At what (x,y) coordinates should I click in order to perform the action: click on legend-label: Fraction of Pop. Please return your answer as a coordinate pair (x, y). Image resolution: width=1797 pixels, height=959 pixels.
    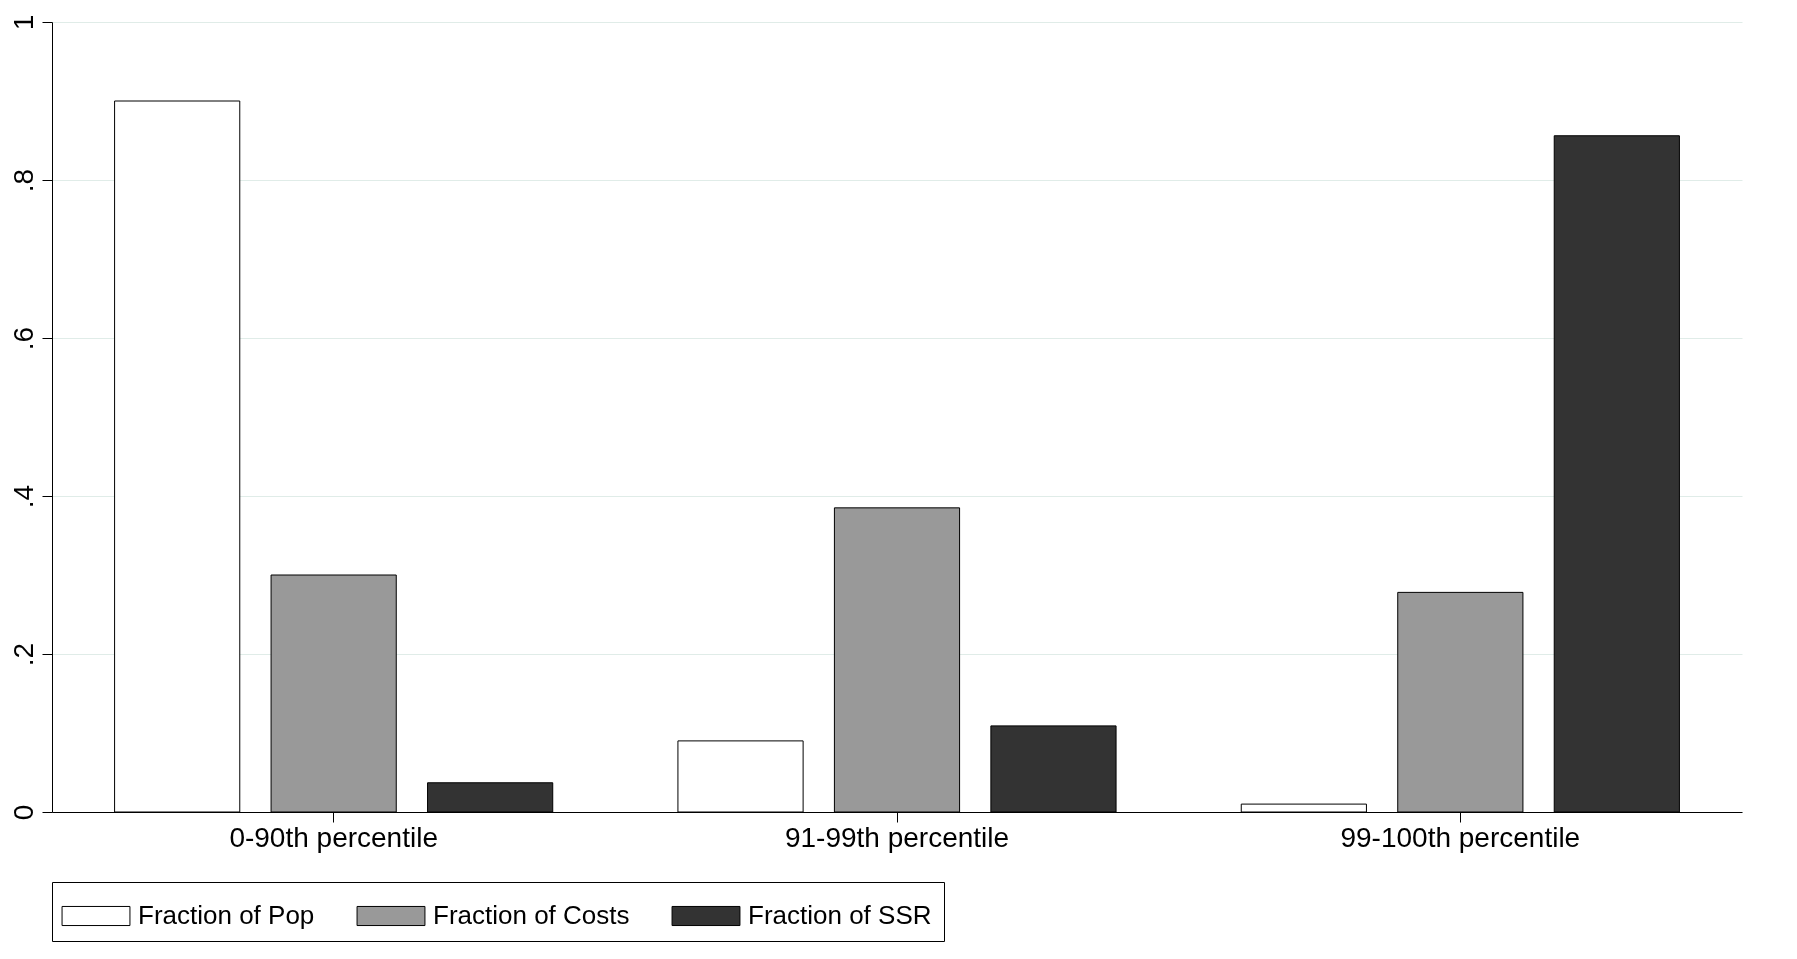
    Looking at the image, I should click on (226, 915).